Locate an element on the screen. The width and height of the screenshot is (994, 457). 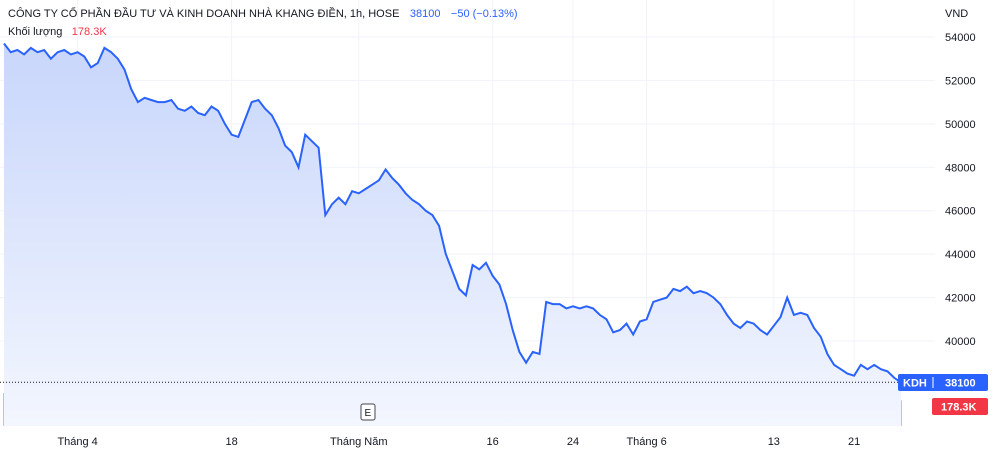
x-tick-label: 21 is located at coordinates (854, 442).